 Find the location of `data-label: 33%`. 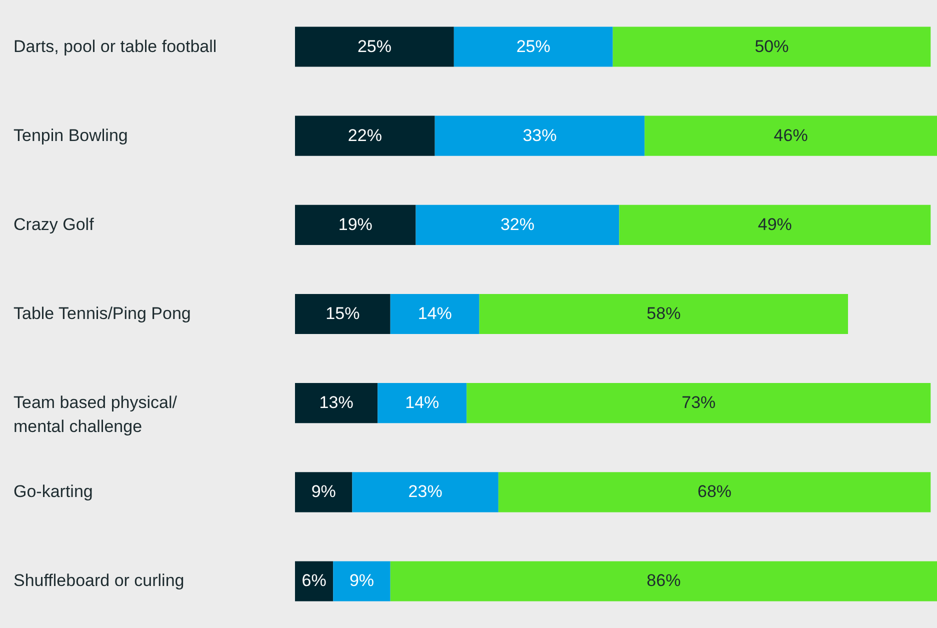

data-label: 33% is located at coordinates (539, 135).